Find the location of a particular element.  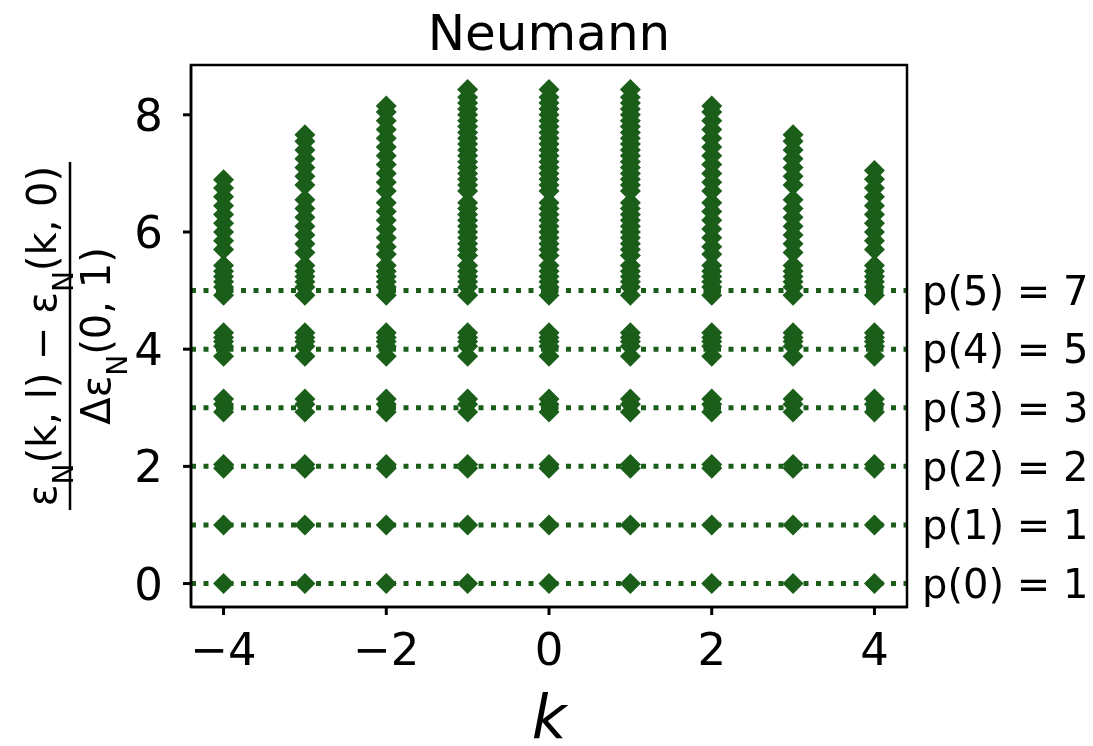

ref-line-label: p(1) = 1 is located at coordinates (1005, 525).